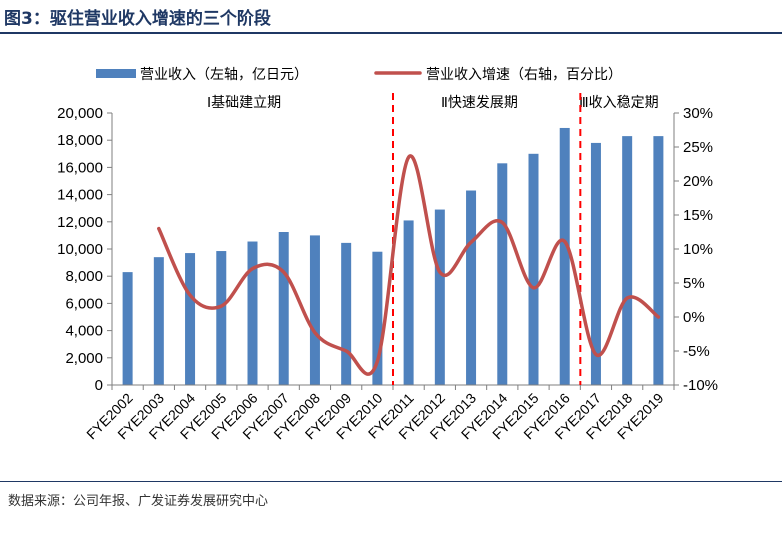  What do you see at coordinates (694, 317) in the screenshot?
I see `right-axis-tick-label: 0%` at bounding box center [694, 317].